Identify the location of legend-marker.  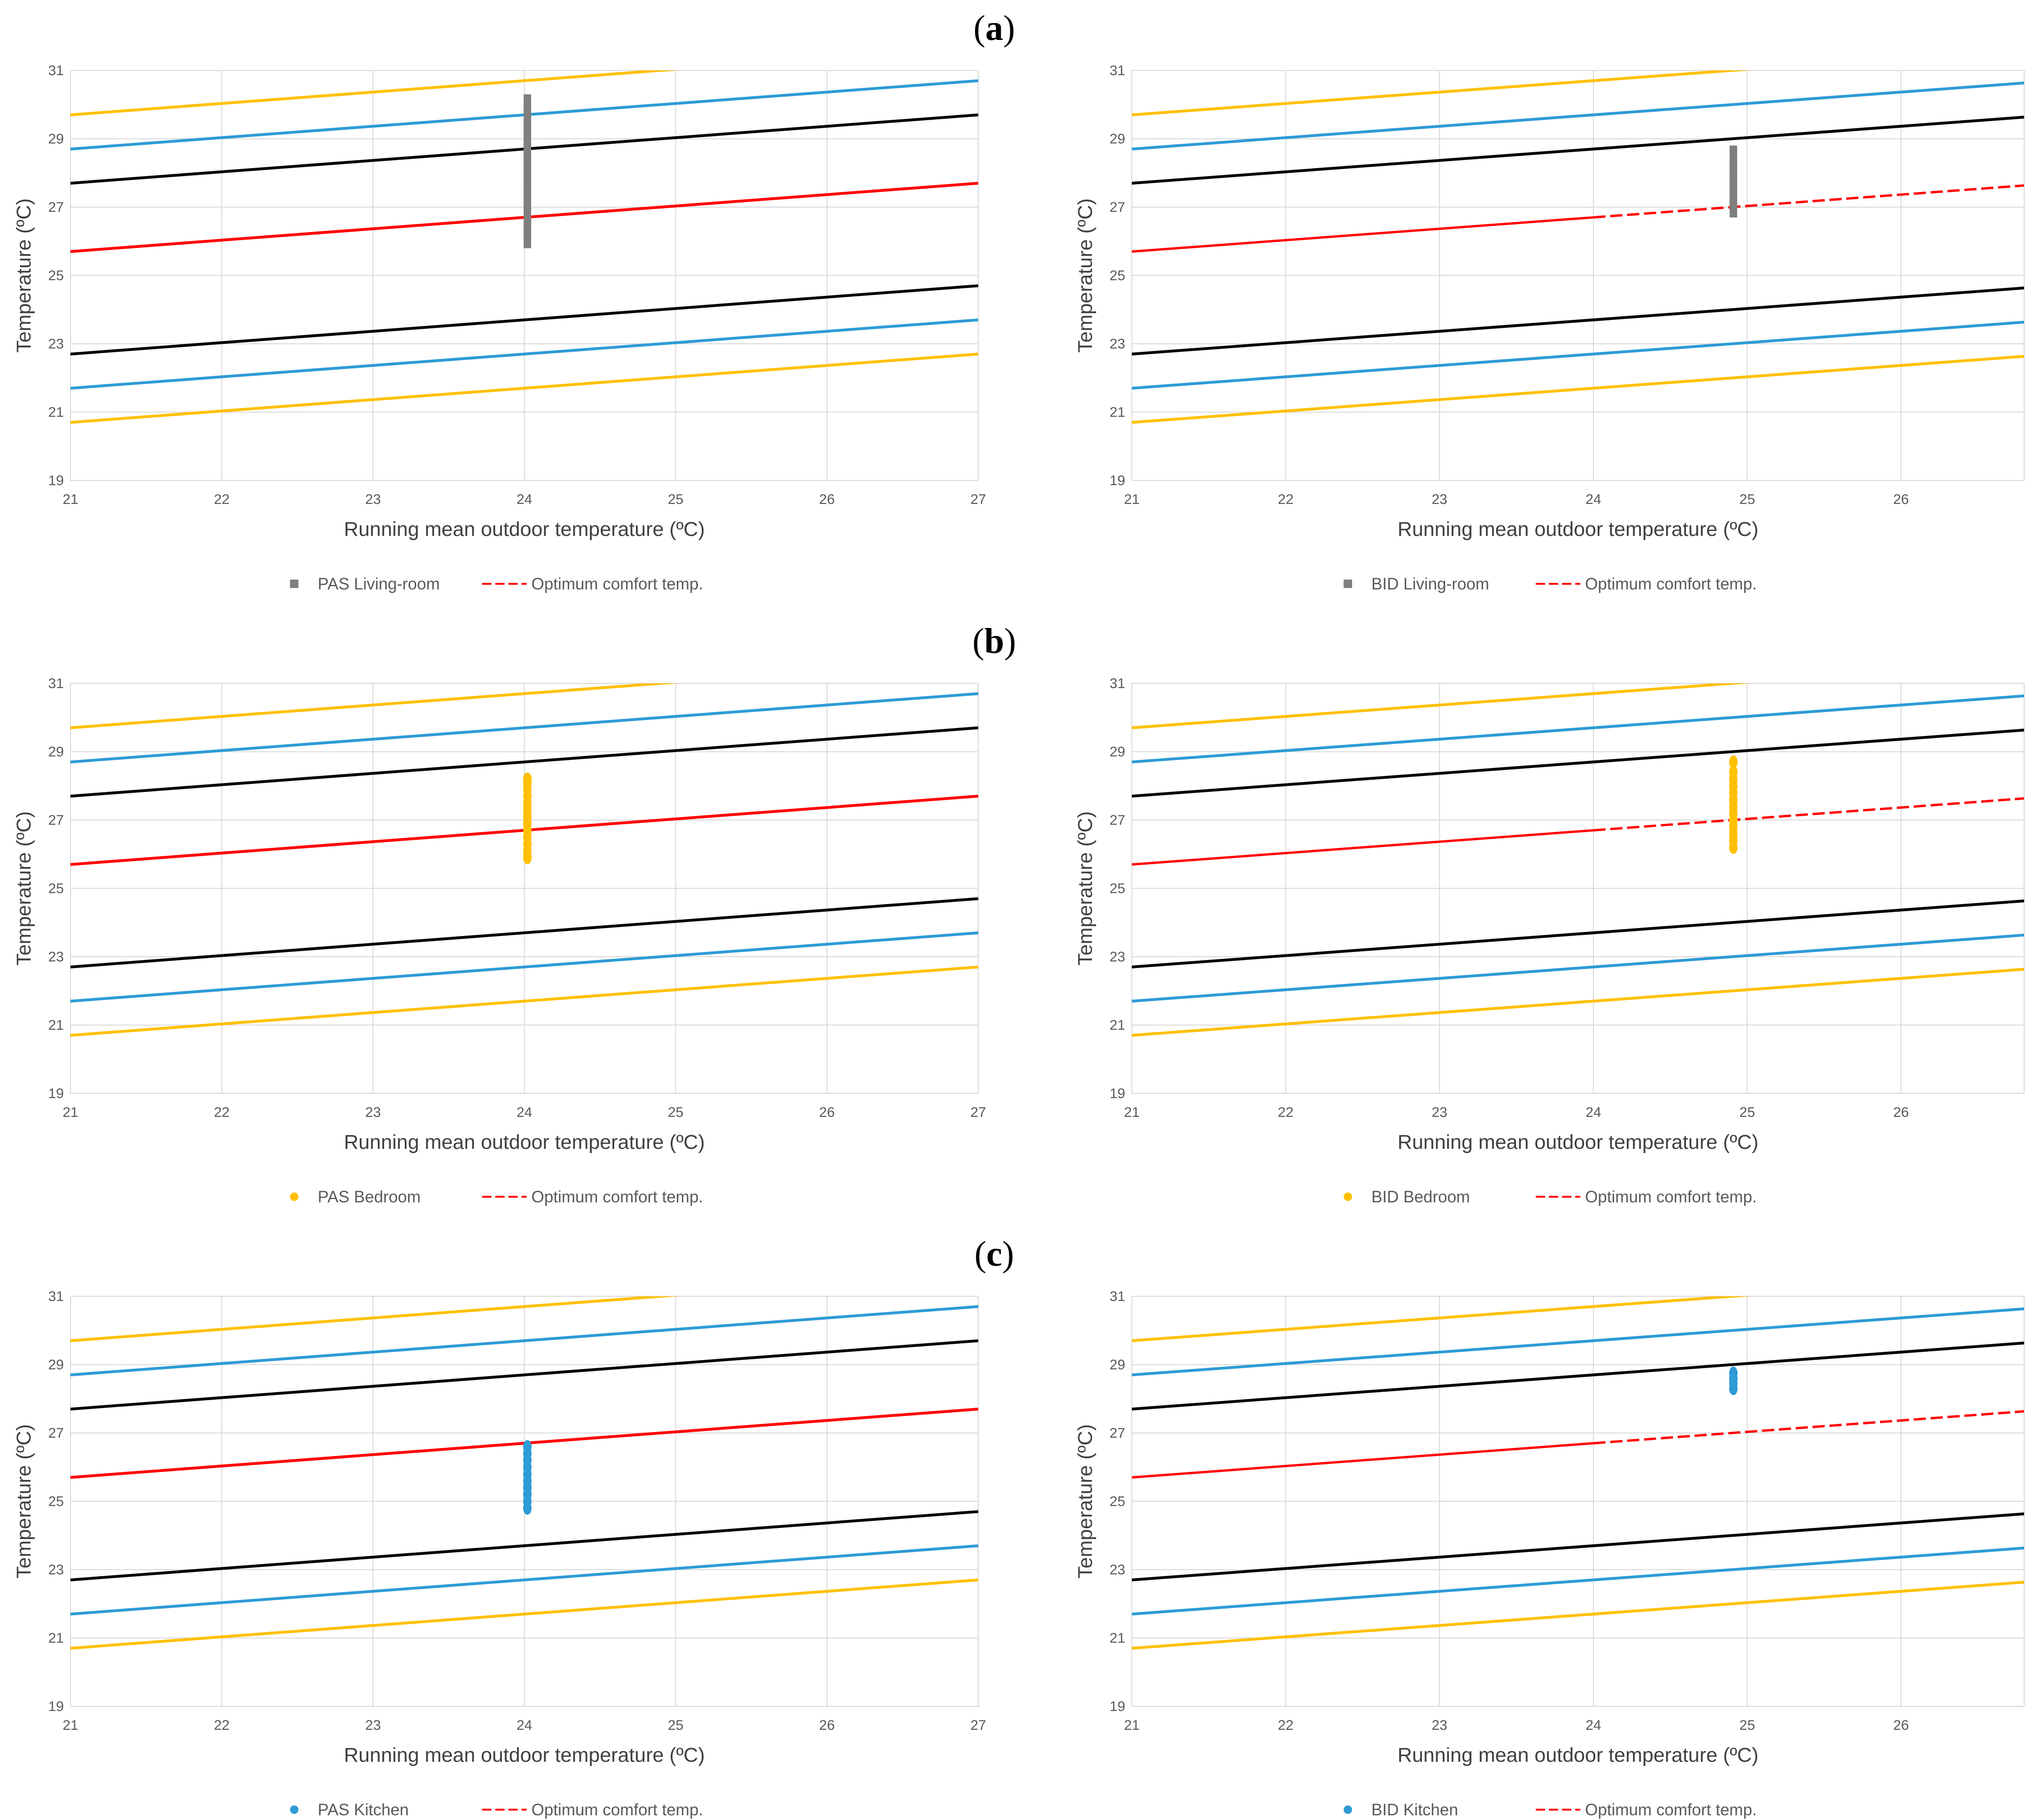
(294, 584).